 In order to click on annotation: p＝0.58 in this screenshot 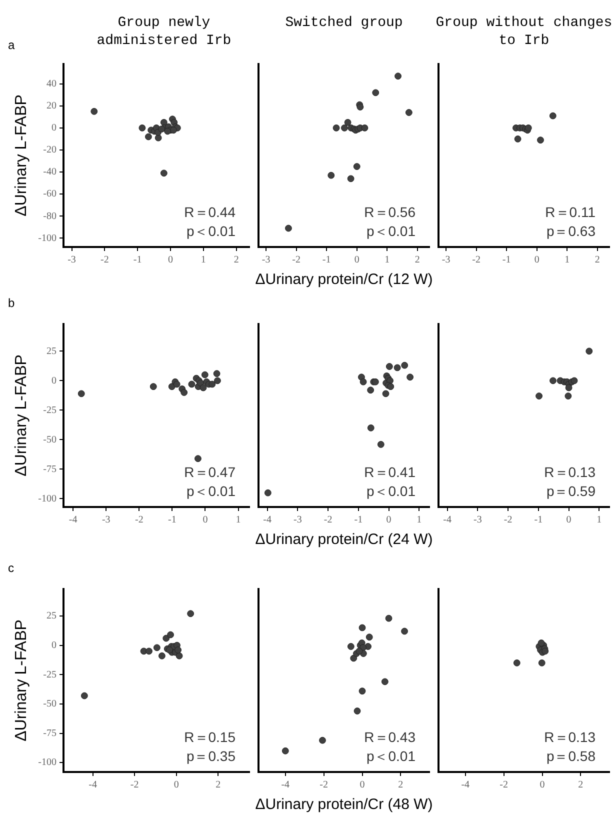, I will do `click(571, 756)`.